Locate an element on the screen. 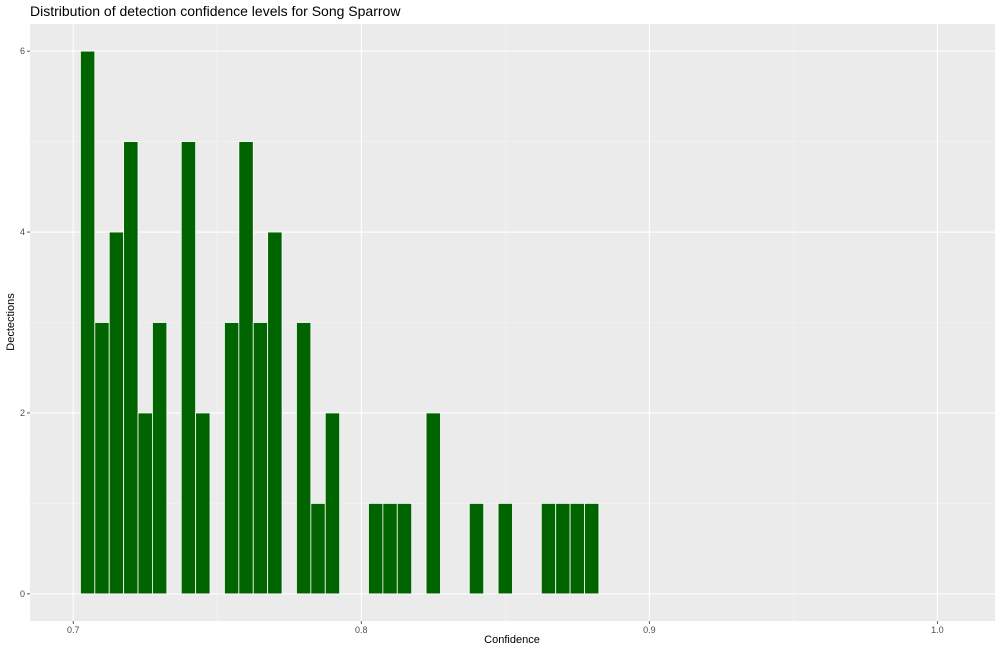 This screenshot has width=1000, height=651. x-tick-label: 0.7 is located at coordinates (73, 630).